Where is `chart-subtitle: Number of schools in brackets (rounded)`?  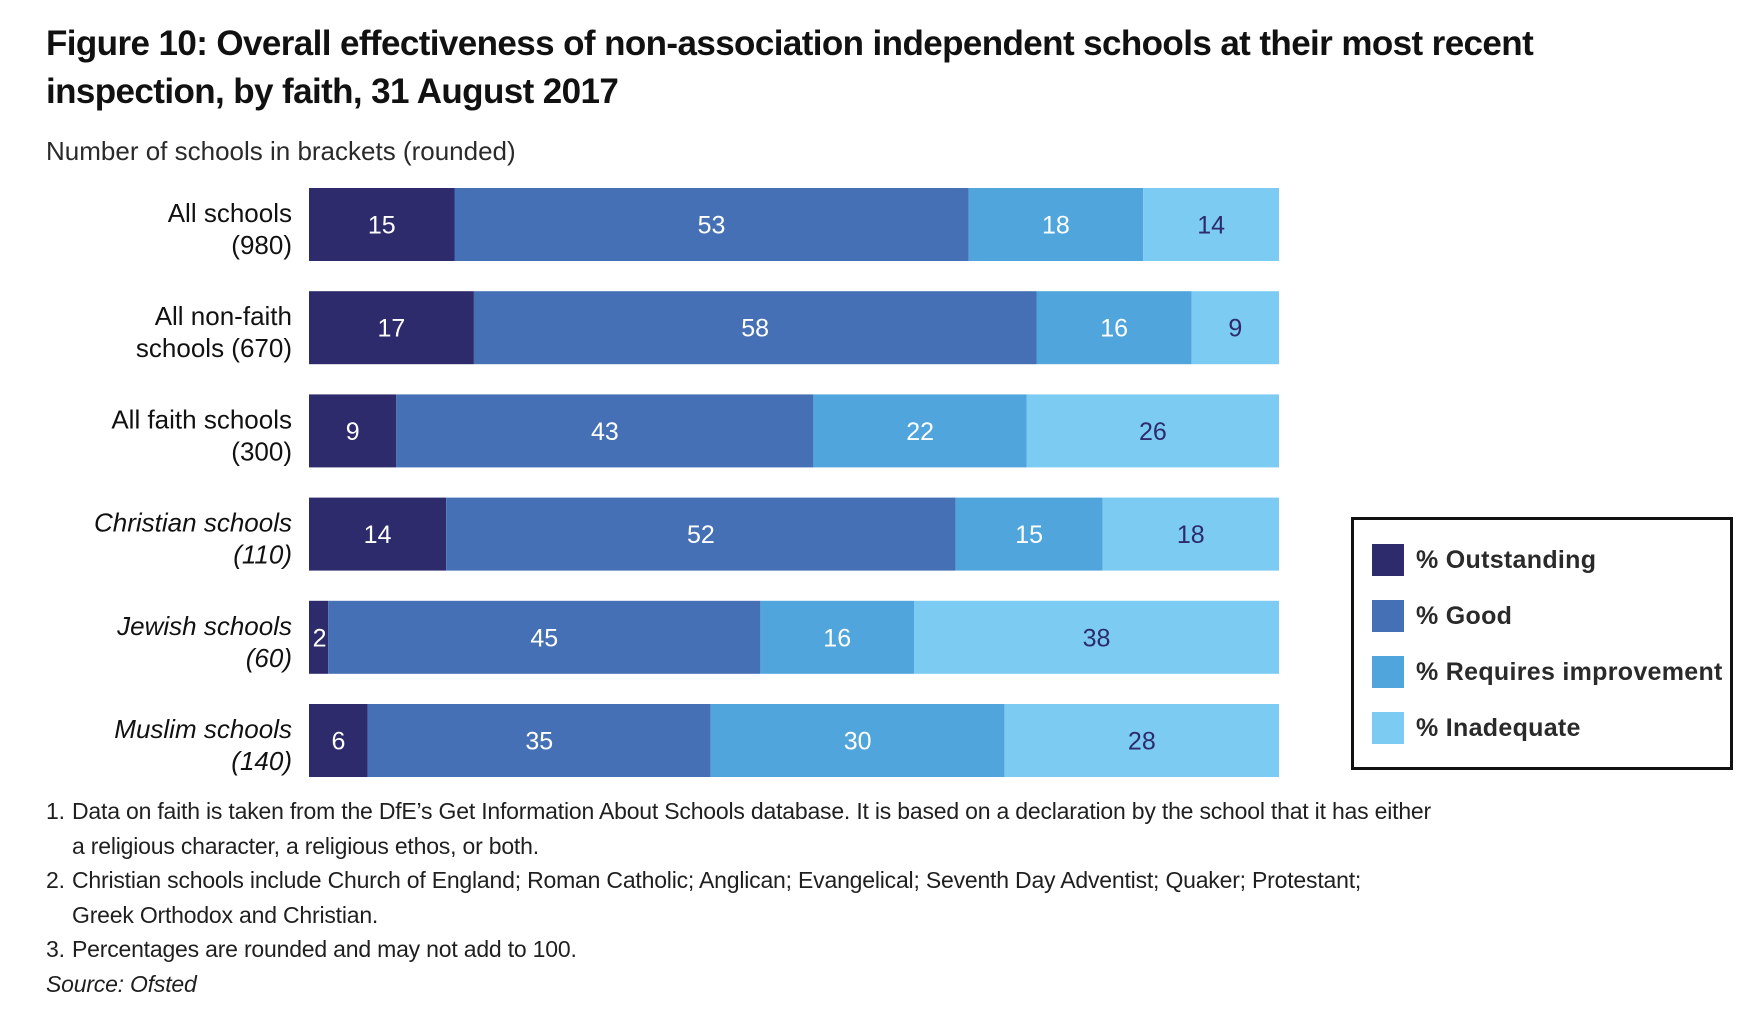
chart-subtitle: Number of schools in brackets (rounded) is located at coordinates (281, 151).